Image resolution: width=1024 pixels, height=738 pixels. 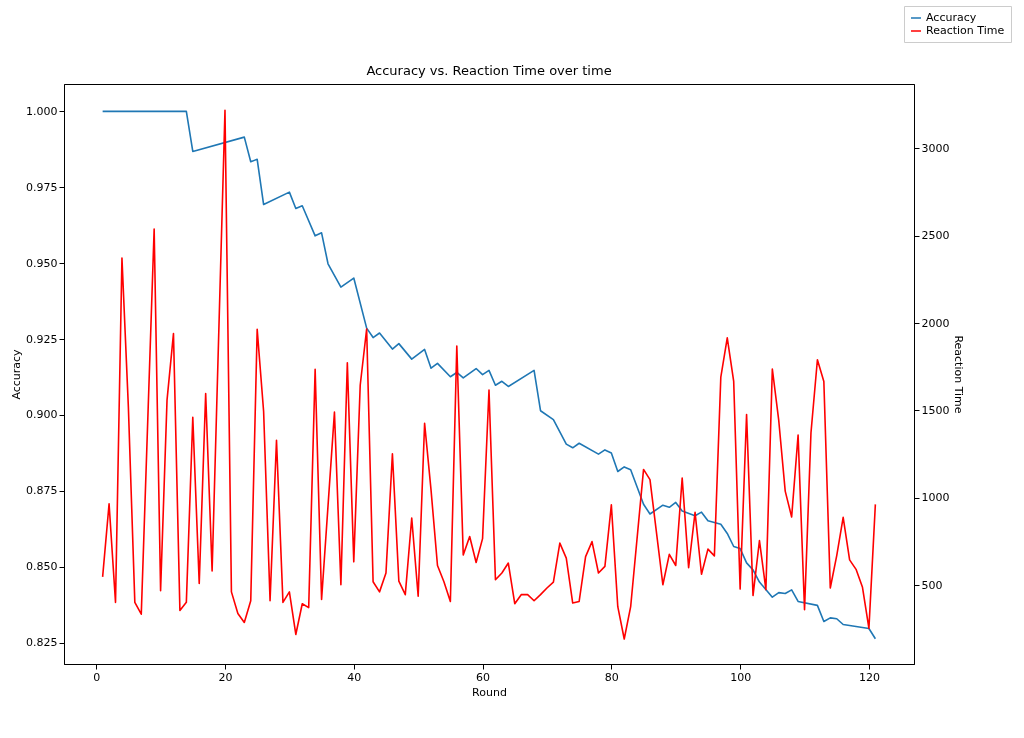 What do you see at coordinates (225, 677) in the screenshot?
I see `x-tick-label: 20` at bounding box center [225, 677].